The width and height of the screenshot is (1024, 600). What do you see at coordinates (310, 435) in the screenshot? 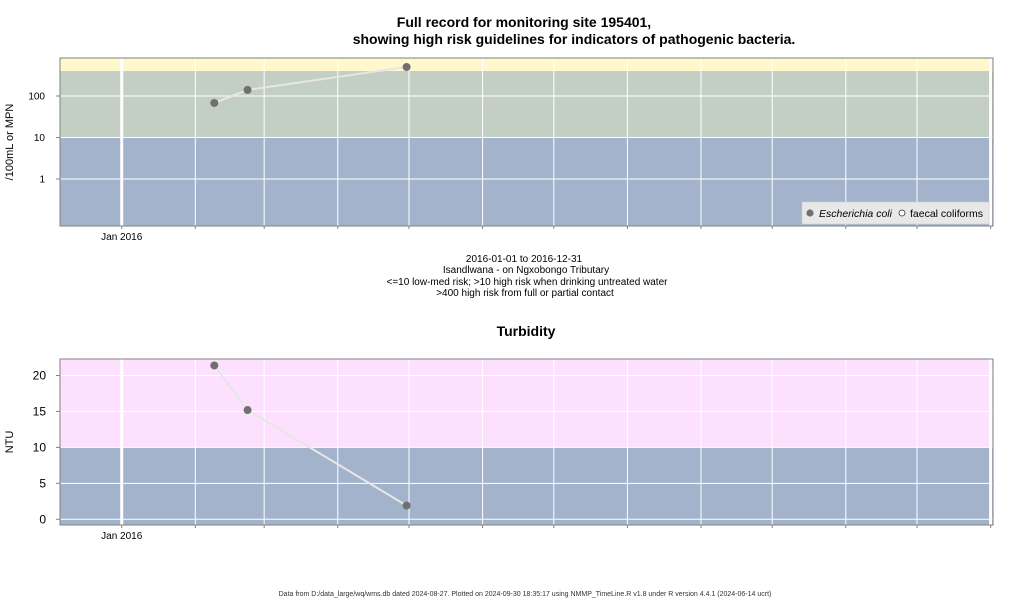
I see `turbidity-series-points` at bounding box center [310, 435].